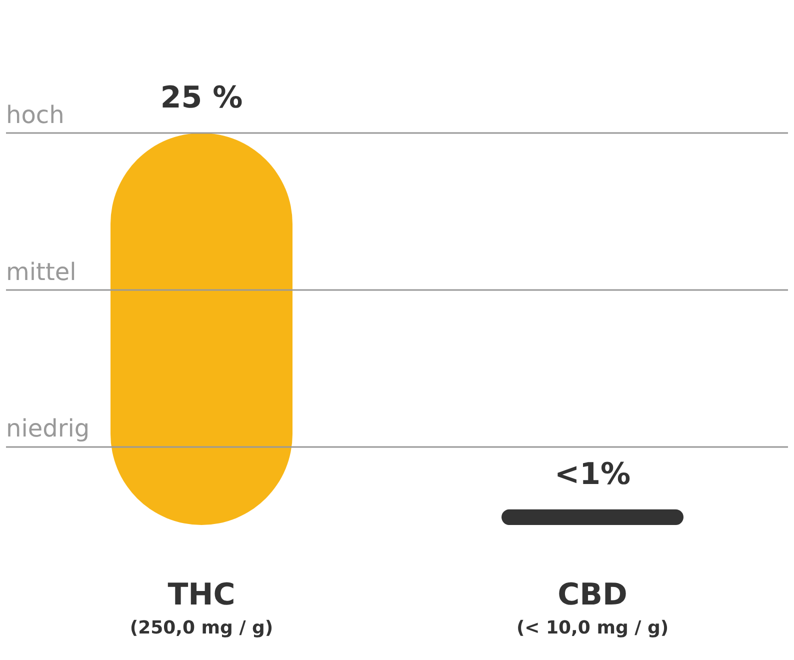 The height and width of the screenshot is (660, 794). Describe the element at coordinates (41, 272) in the screenshot. I see `ref-line-label: mittel` at that location.